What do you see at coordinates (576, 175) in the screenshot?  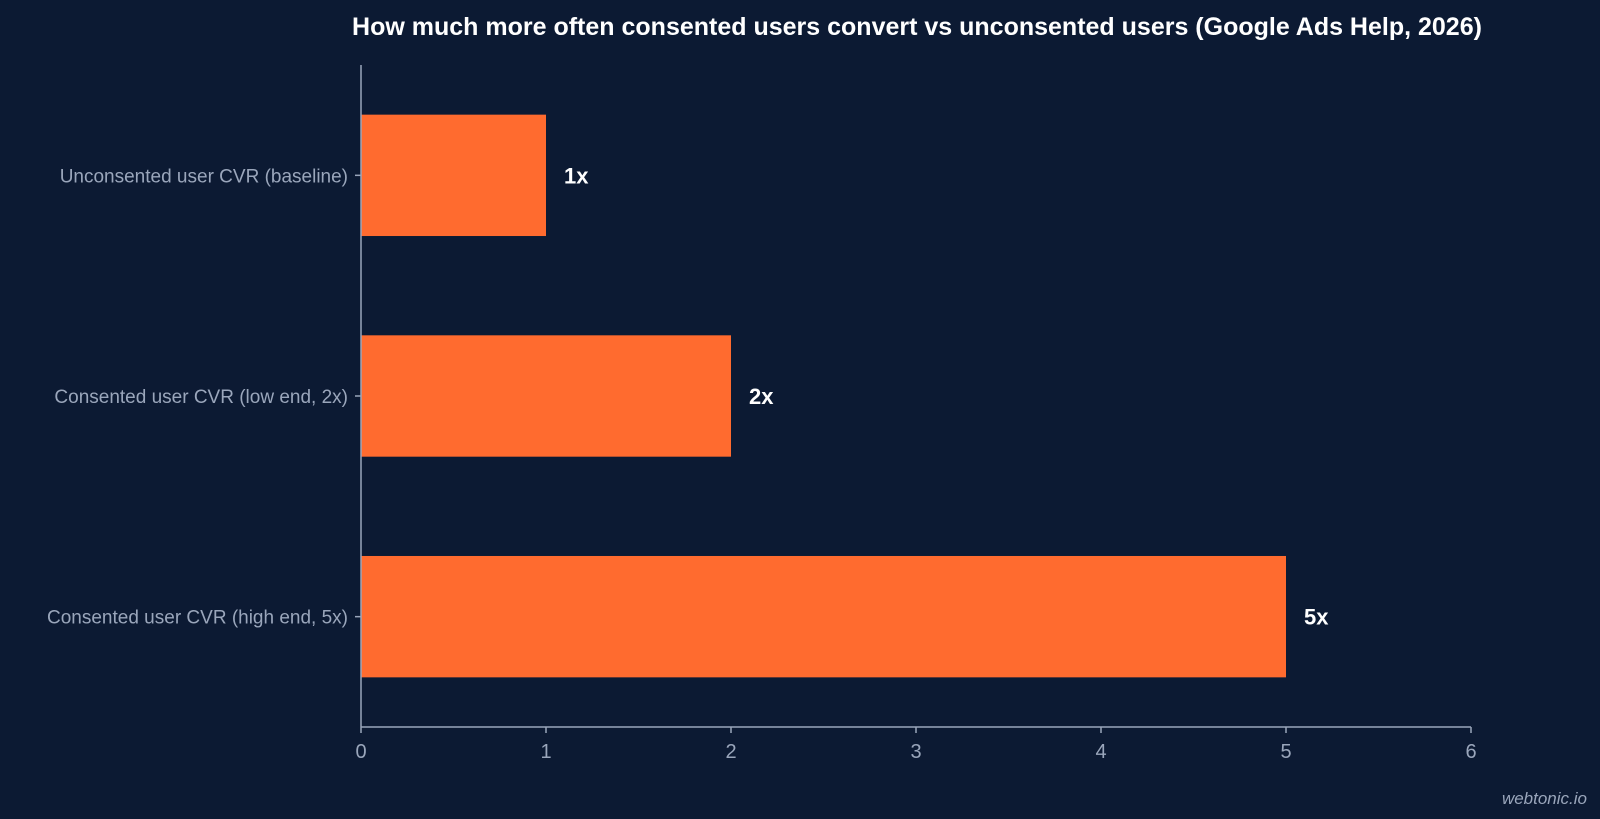 I see `data-label-1: 1x` at bounding box center [576, 175].